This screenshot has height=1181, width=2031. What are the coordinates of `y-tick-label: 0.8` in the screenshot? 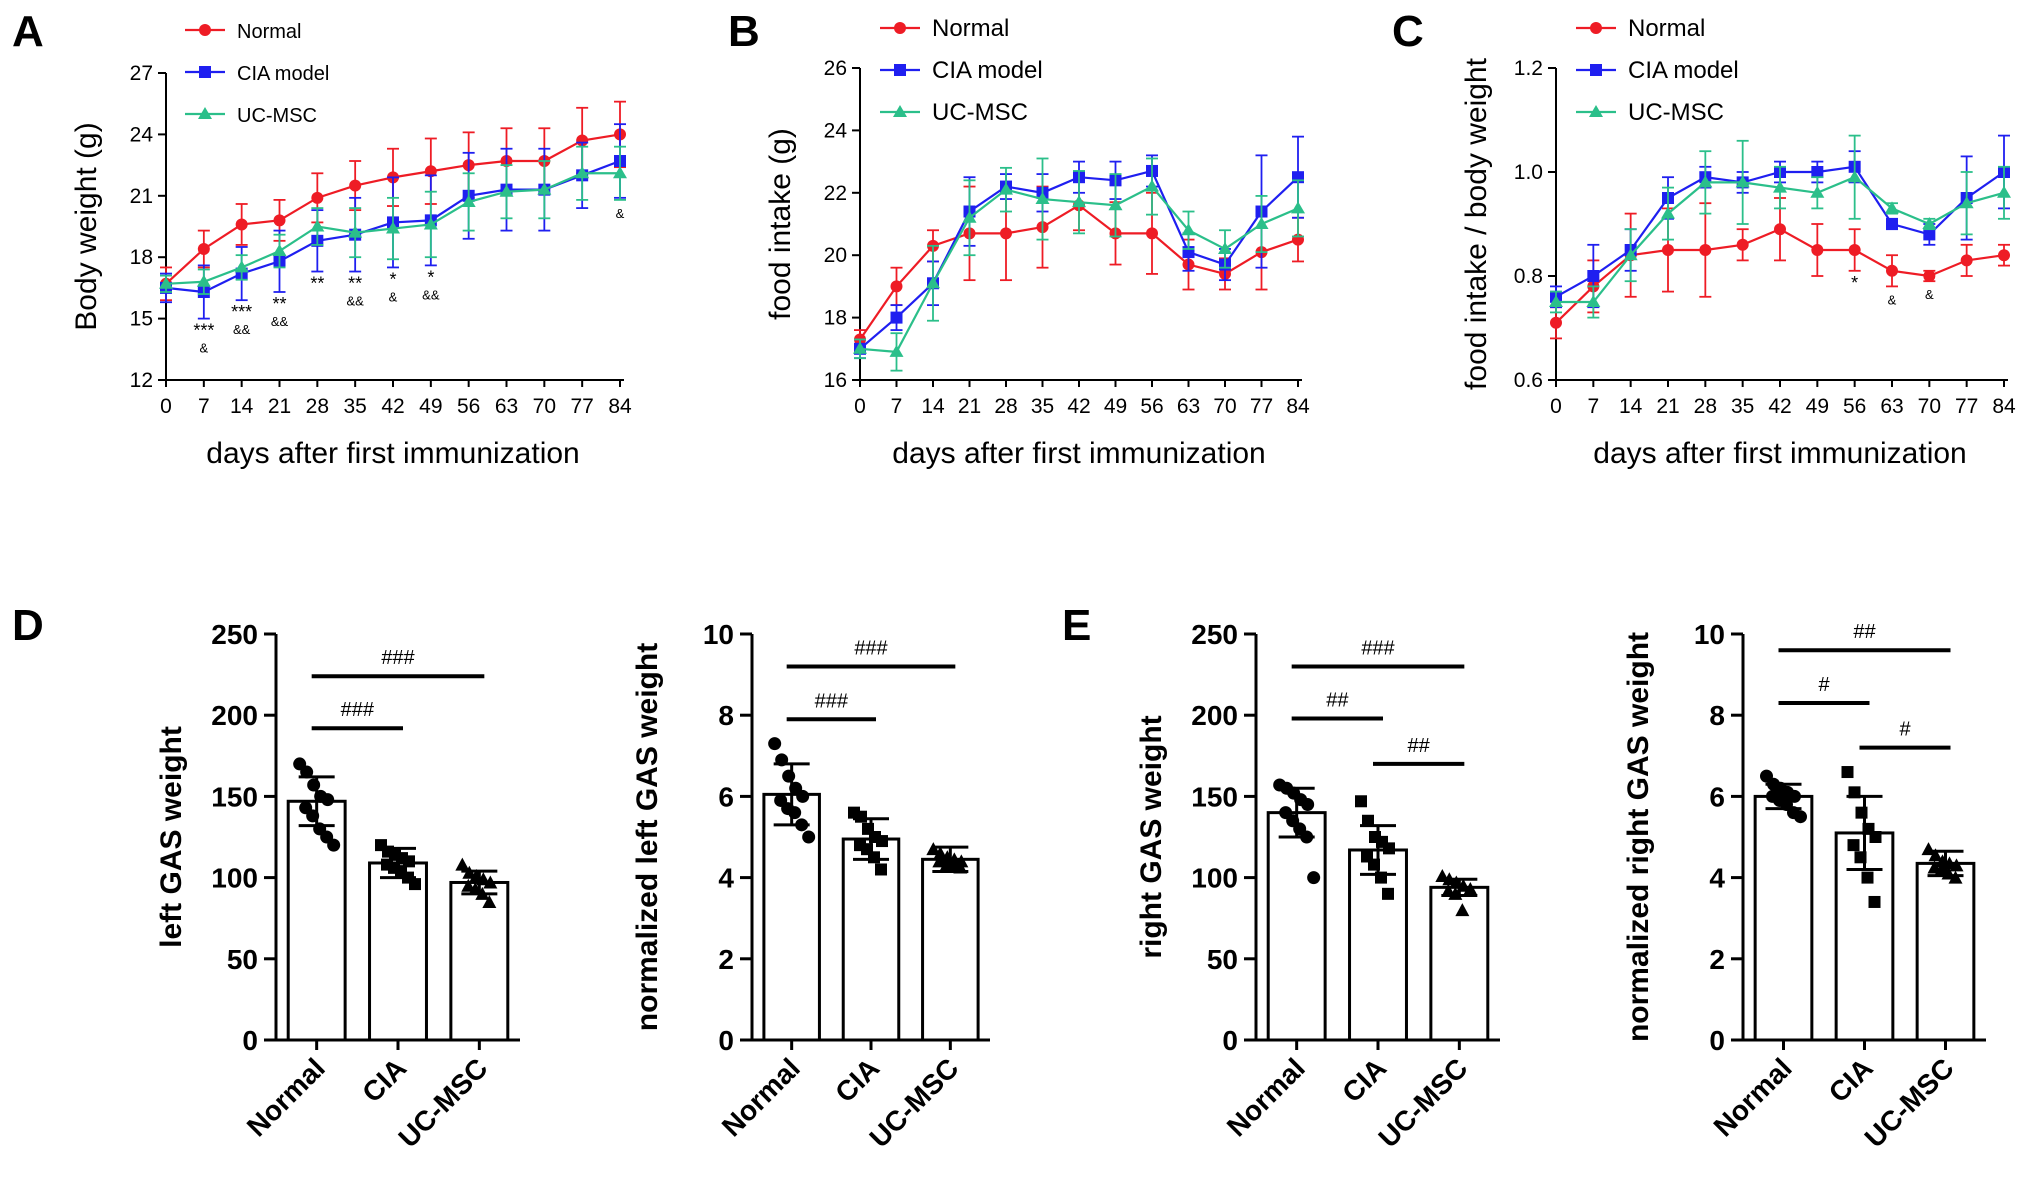 It's located at (1528, 276).